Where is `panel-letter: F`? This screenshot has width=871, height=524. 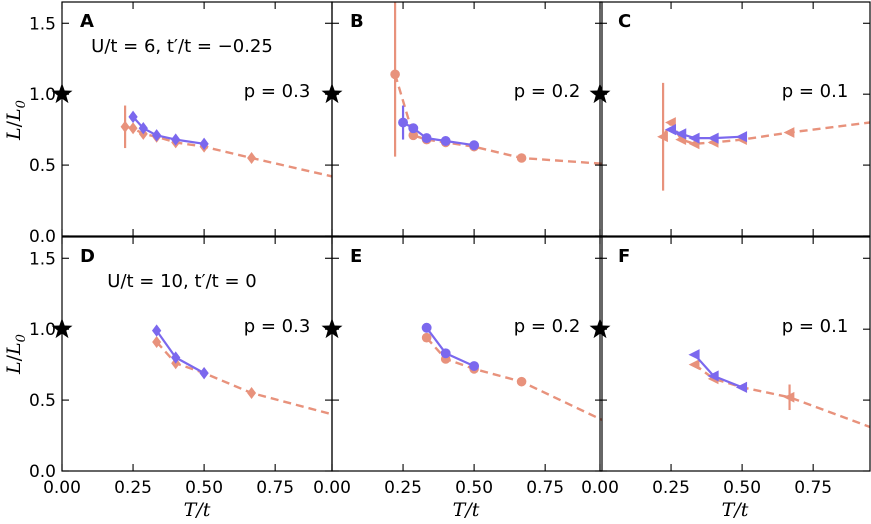
panel-letter: F is located at coordinates (624, 256).